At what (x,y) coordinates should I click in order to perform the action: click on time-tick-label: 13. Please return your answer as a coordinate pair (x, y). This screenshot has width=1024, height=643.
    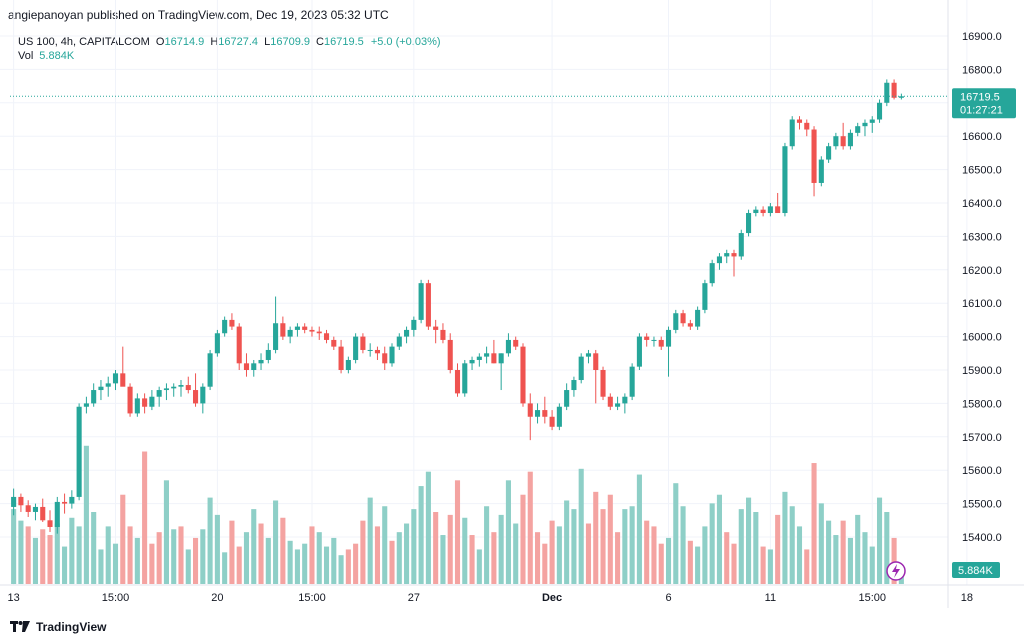
    Looking at the image, I should click on (14, 598).